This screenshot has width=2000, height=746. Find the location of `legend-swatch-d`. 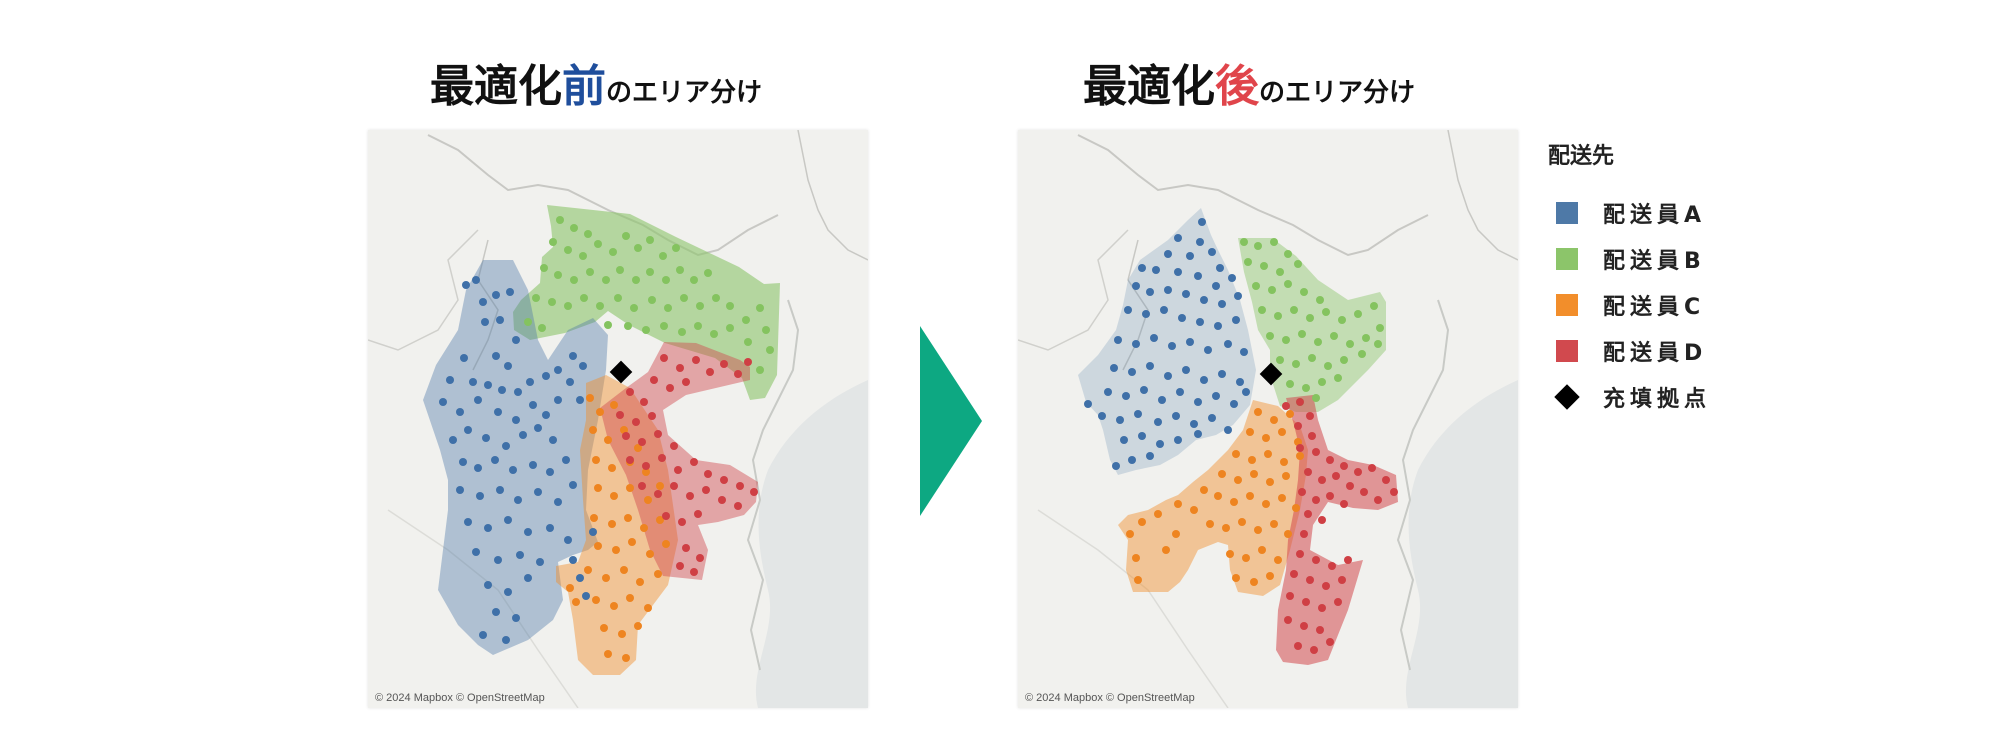

legend-swatch-d is located at coordinates (1567, 351).